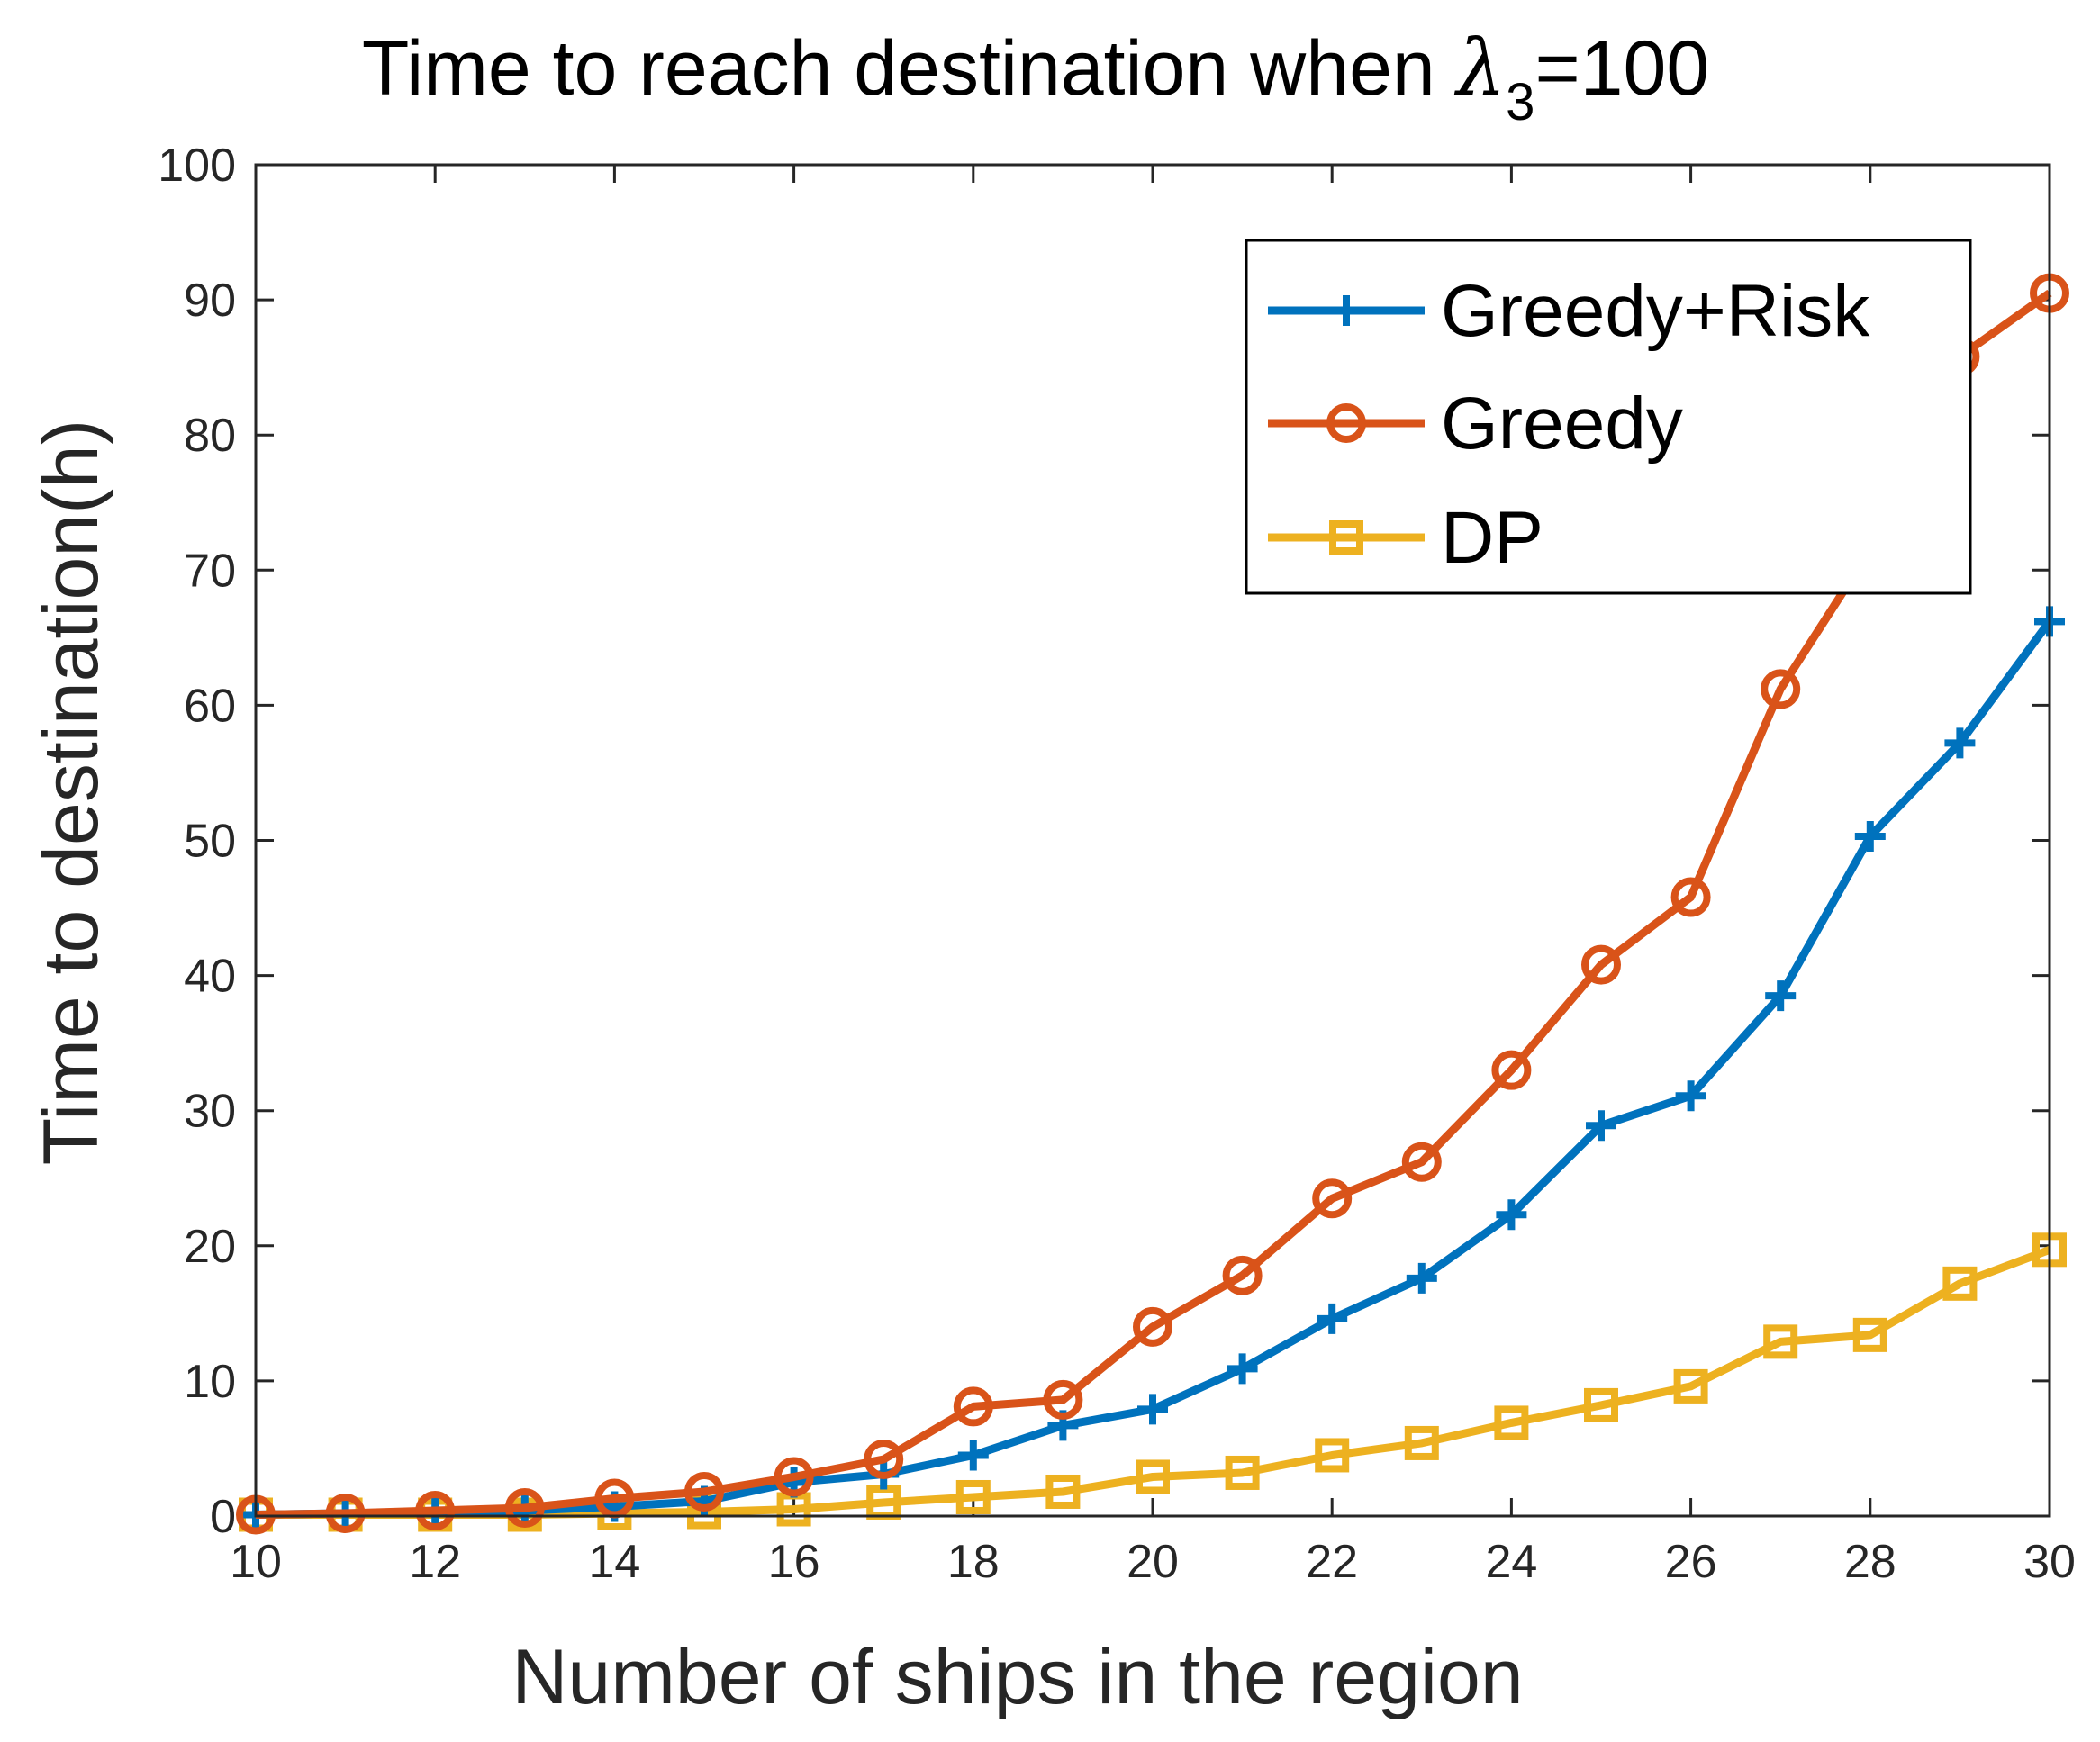  Describe the element at coordinates (1655, 311) in the screenshot. I see `legend-label: Greedy+Risk` at that location.